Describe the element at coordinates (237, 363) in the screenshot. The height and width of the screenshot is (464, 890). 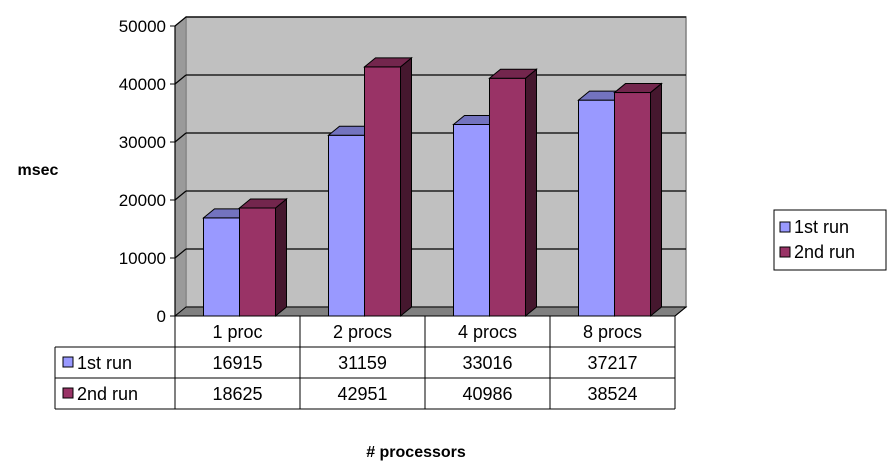
I see `table-cell: 16915` at that location.